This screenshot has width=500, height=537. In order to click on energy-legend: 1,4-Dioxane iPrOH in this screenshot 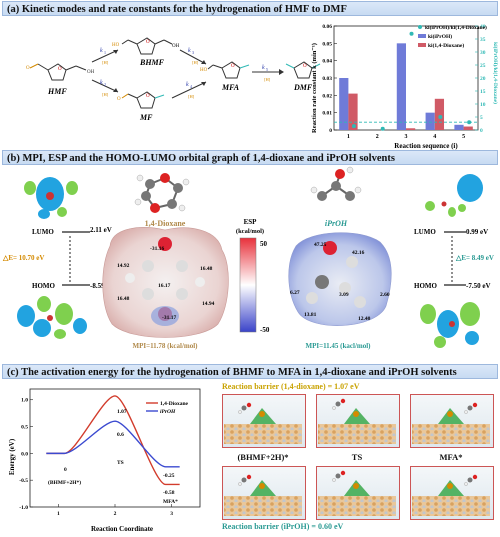, I will do `click(167, 408)`.